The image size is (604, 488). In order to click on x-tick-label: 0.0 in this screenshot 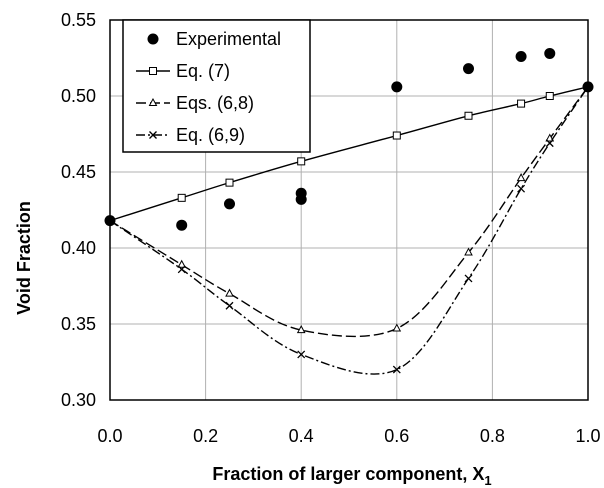, I will do `click(109, 436)`.